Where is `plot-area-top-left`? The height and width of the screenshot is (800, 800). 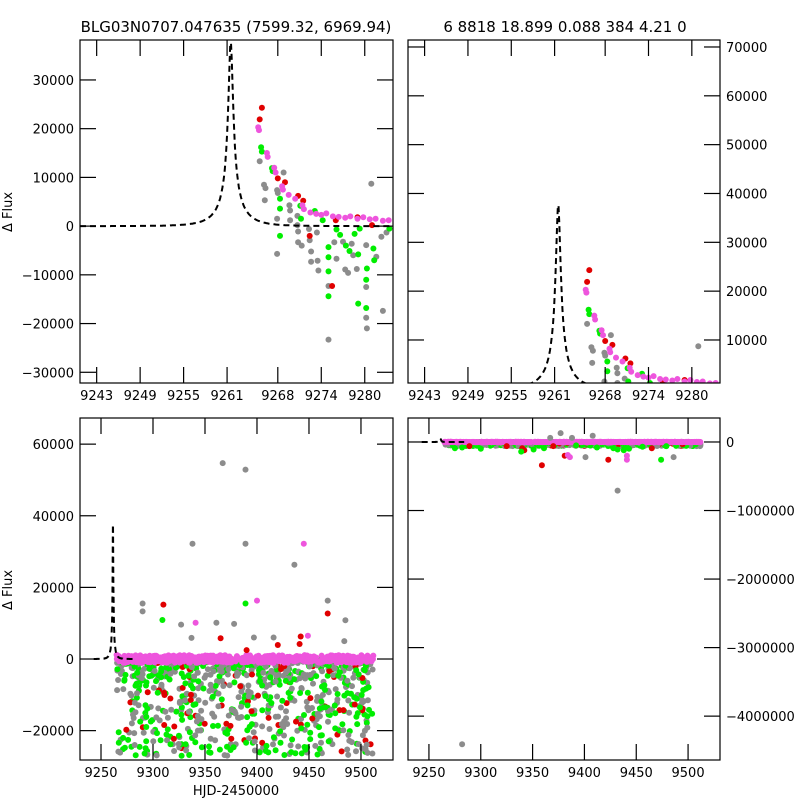
plot-area-top-left is located at coordinates (236, 192).